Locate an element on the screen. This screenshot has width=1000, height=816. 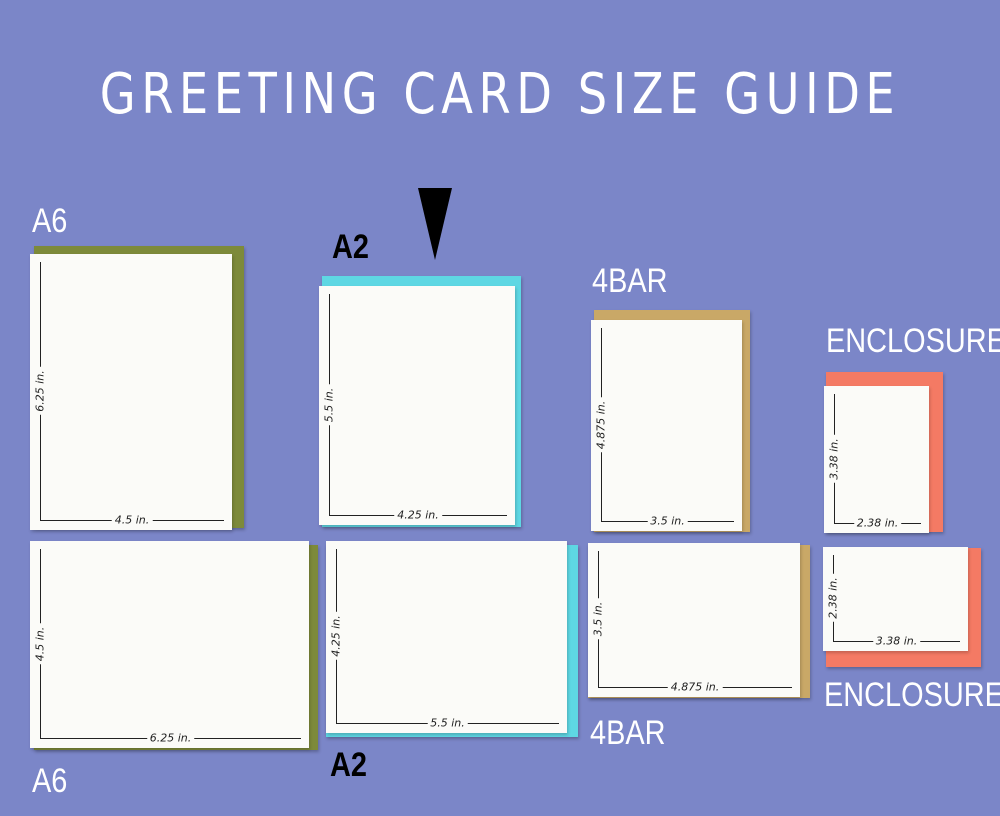
width-dimension-label: 6.25 in. is located at coordinates (170, 738).